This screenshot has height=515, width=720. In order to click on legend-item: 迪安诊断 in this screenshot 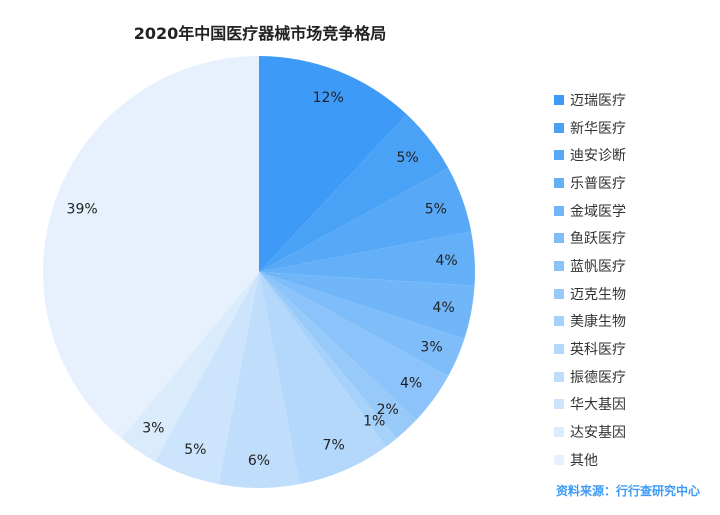, I will do `click(590, 155)`.